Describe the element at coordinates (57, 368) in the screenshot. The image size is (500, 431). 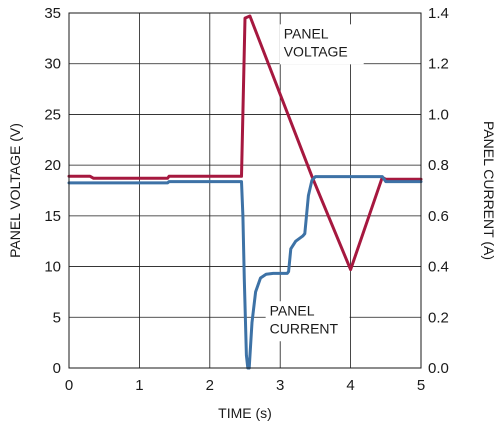
I see `y-left-tick-label: 0` at that location.